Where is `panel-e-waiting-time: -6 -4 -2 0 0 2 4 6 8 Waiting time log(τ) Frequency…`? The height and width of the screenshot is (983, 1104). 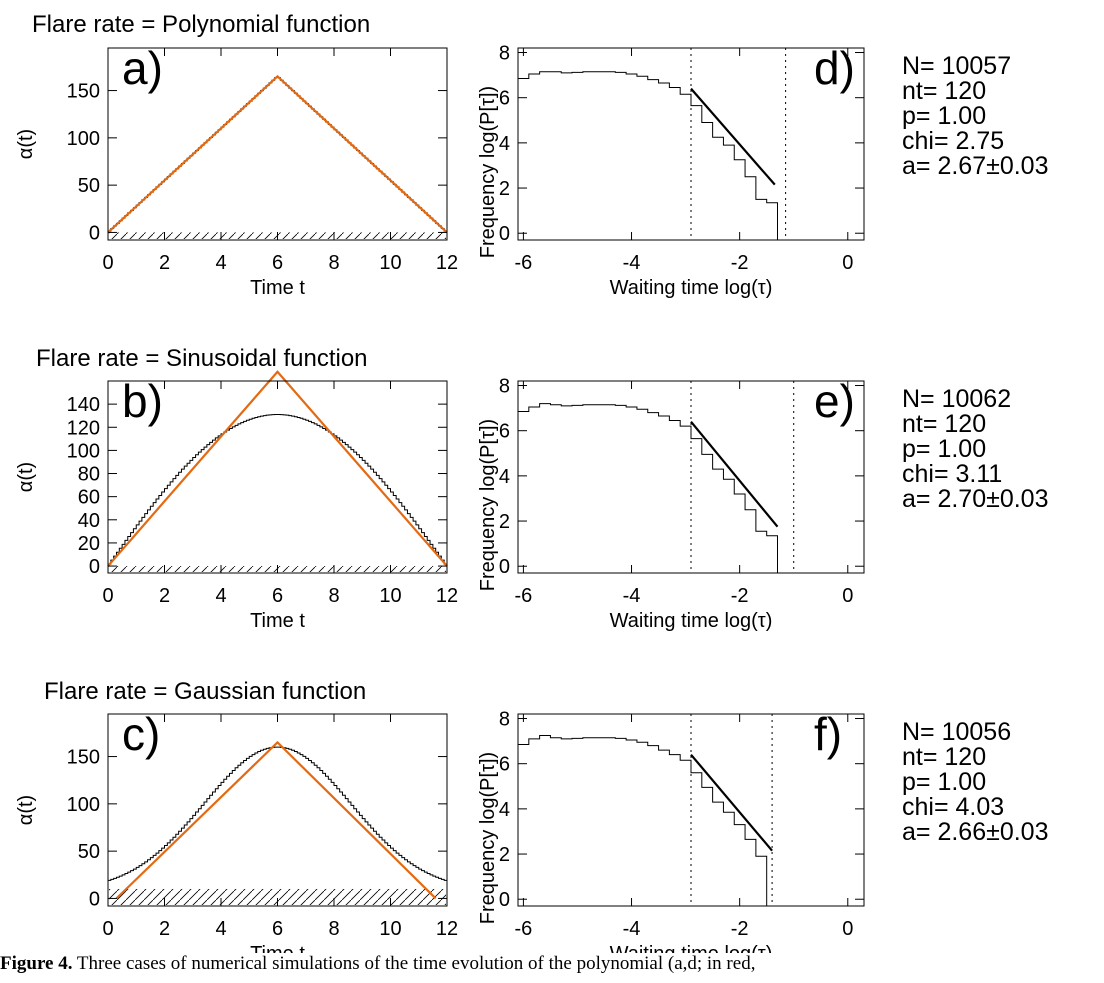
panel-e-waiting-time: -6 -4 -2 0 0 2 4 6 8 Waiting time log(τ) Frequency… is located at coordinates (763, 503).